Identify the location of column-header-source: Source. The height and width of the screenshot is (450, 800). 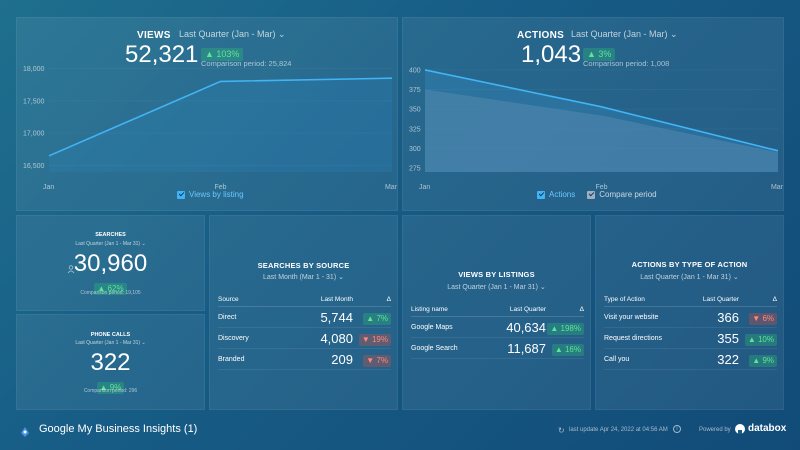
(228, 299).